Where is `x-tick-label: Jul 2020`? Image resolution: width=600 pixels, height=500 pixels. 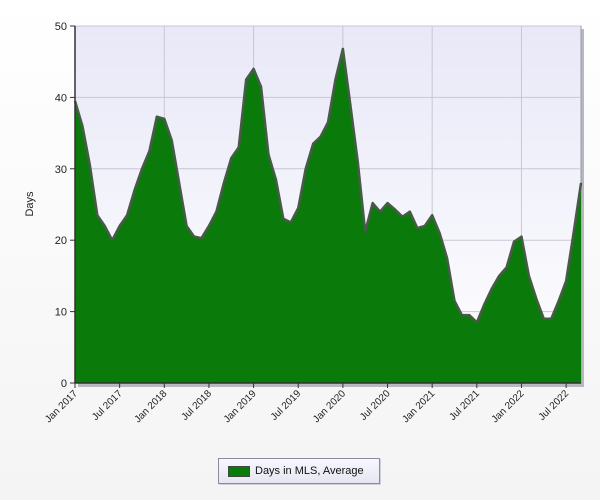
x-tick-label: Jul 2020 is located at coordinates (375, 405).